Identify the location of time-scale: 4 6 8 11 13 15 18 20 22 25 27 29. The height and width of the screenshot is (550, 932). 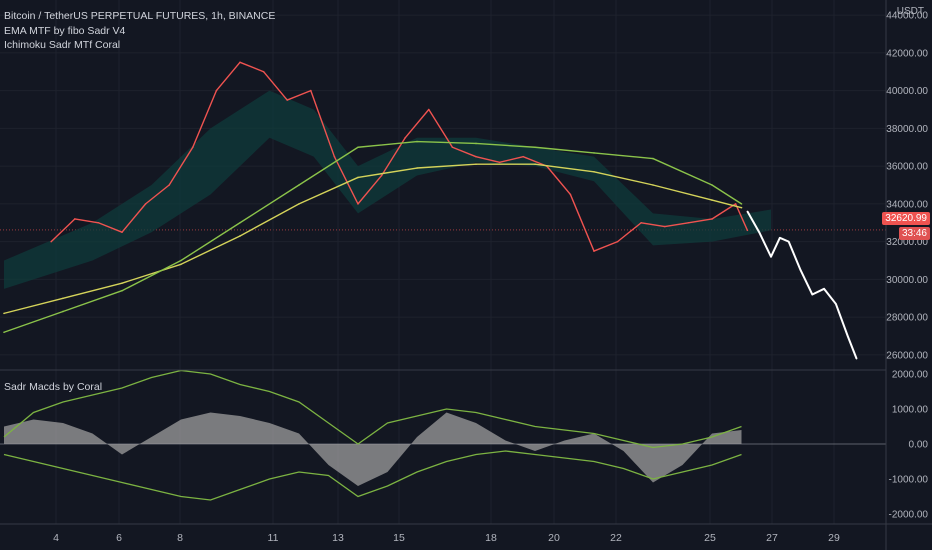
(446, 538).